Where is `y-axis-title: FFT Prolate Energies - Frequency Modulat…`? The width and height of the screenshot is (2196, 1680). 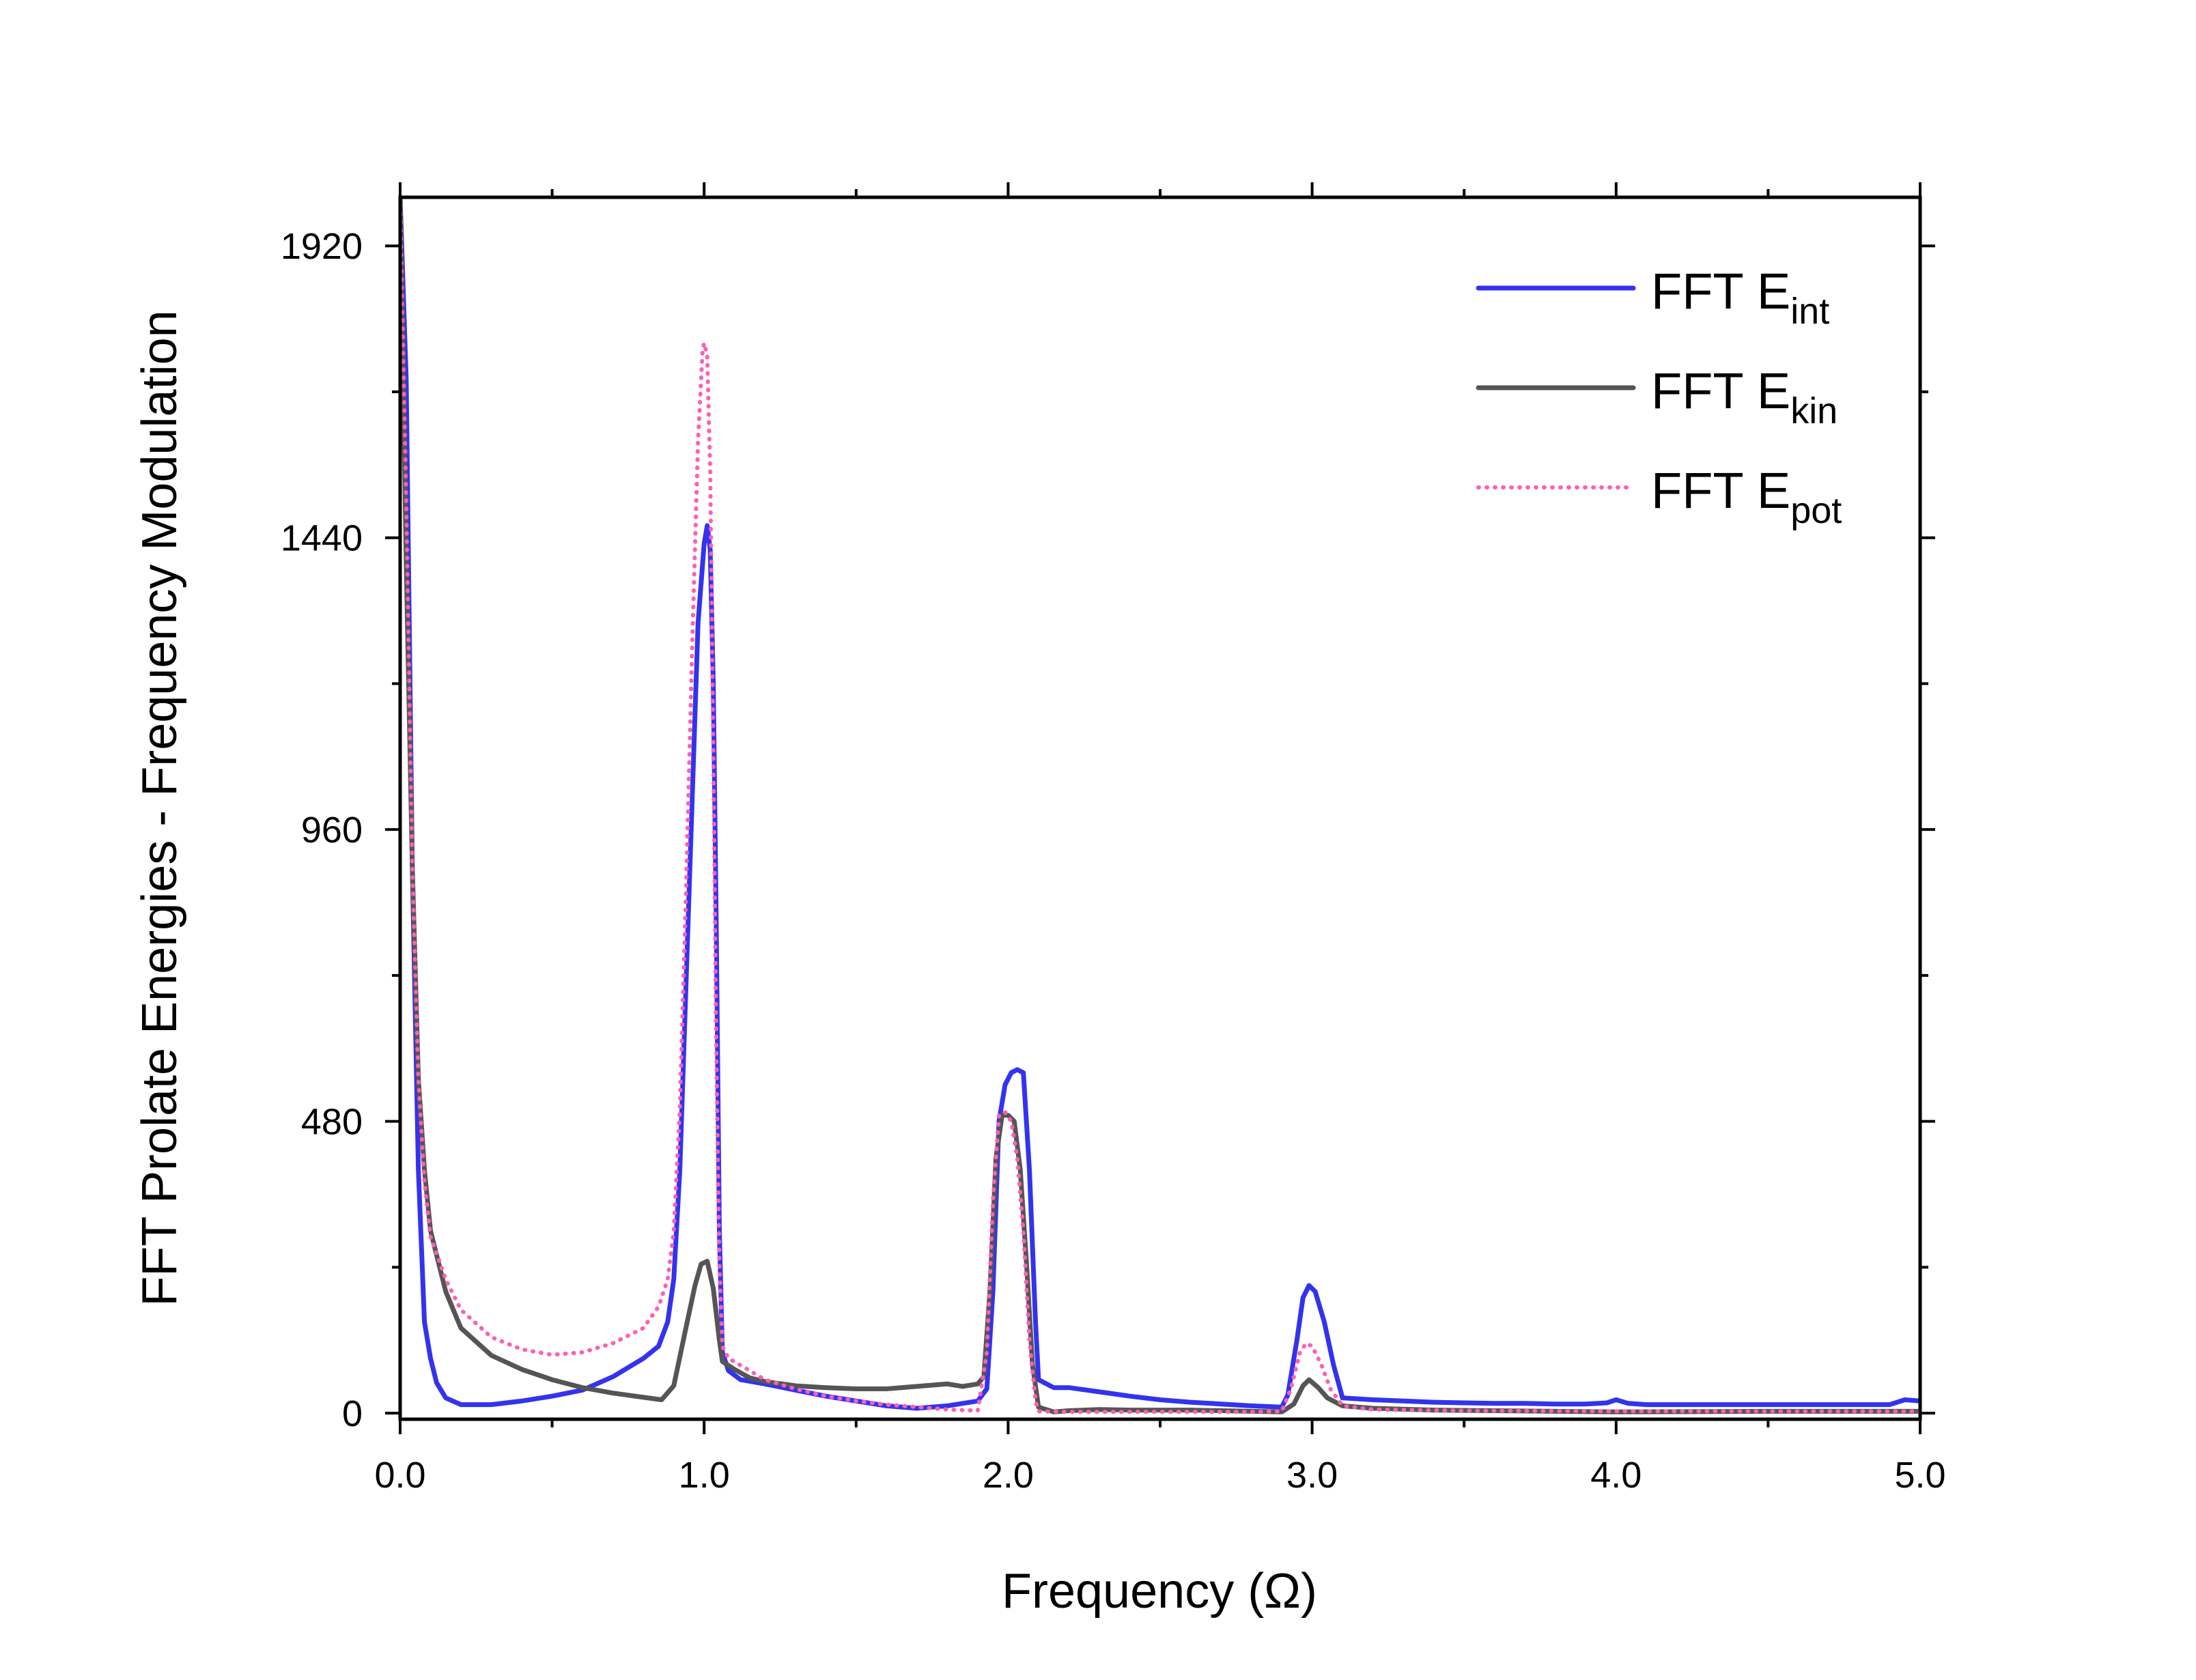
y-axis-title: FFT Prolate Energies - Frequency Modulat… is located at coordinates (160, 808).